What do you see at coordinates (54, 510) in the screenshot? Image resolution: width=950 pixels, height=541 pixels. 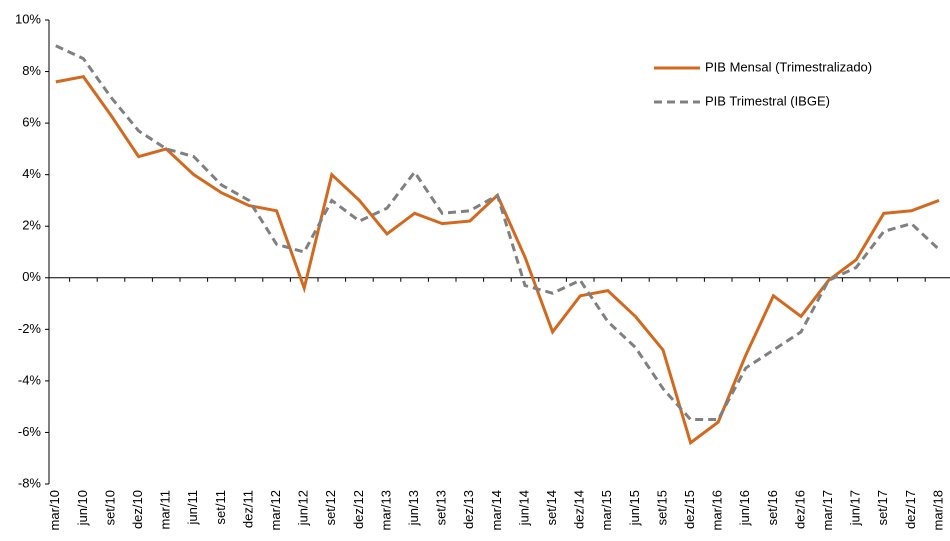 I see `x-tick-label: mar/10` at bounding box center [54, 510].